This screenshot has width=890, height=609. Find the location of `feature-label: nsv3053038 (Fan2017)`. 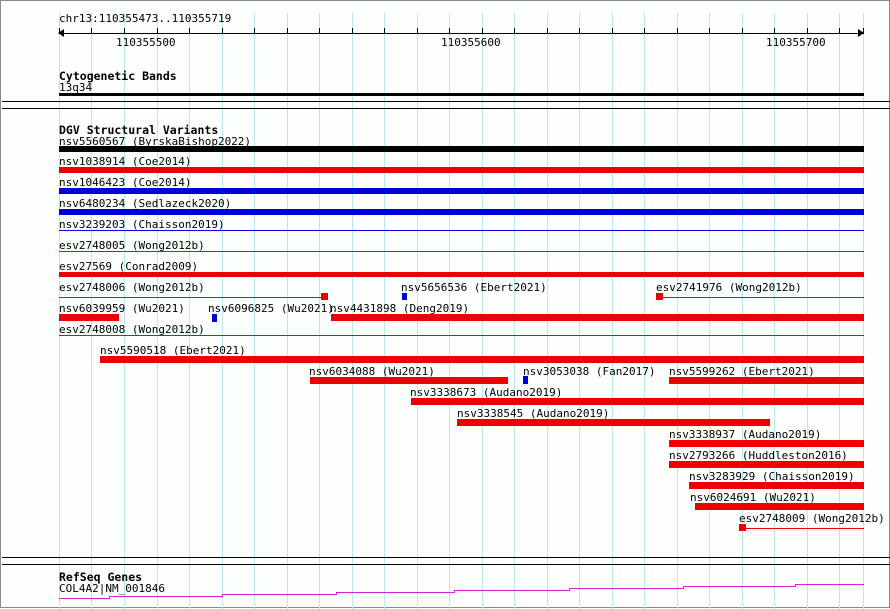

feature-label: nsv3053038 (Fan2017) is located at coordinates (589, 371).